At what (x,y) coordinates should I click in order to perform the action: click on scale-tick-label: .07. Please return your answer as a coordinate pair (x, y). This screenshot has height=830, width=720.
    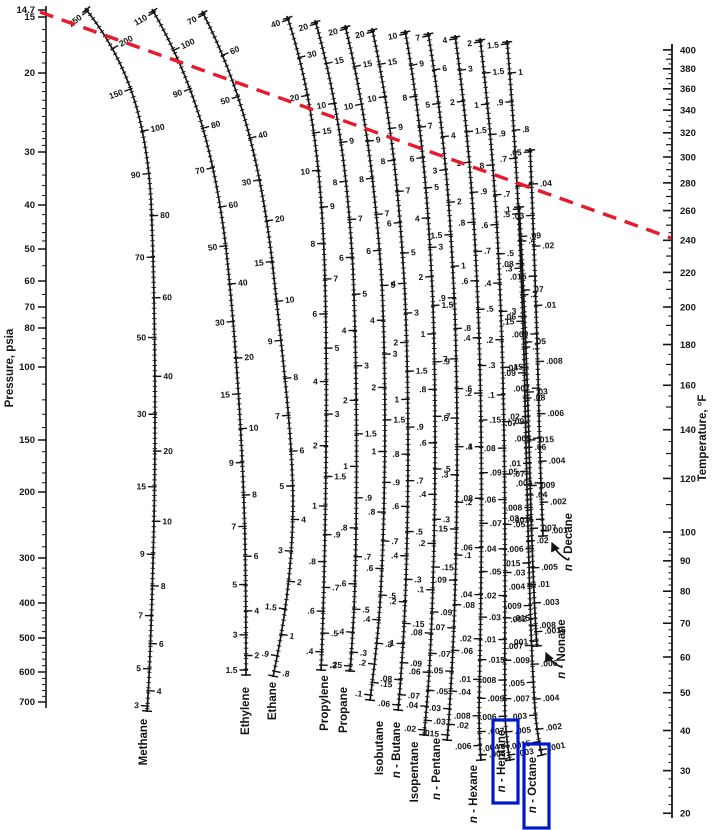
    Looking at the image, I should click on (496, 523).